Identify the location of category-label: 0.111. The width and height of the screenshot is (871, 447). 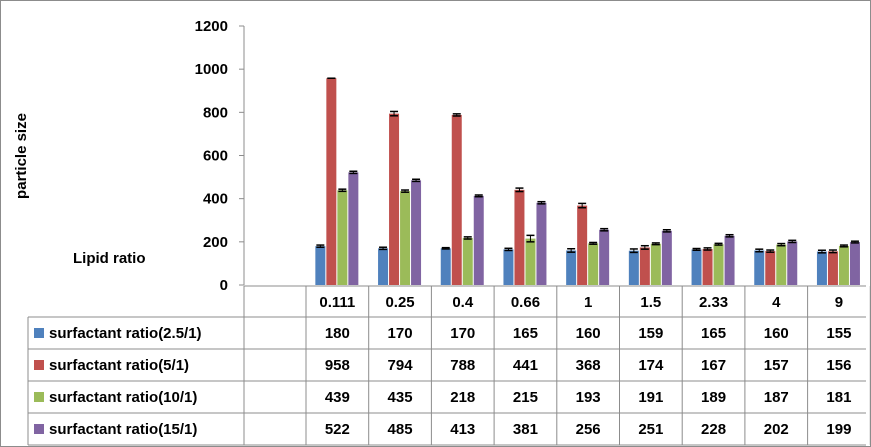
(337, 302).